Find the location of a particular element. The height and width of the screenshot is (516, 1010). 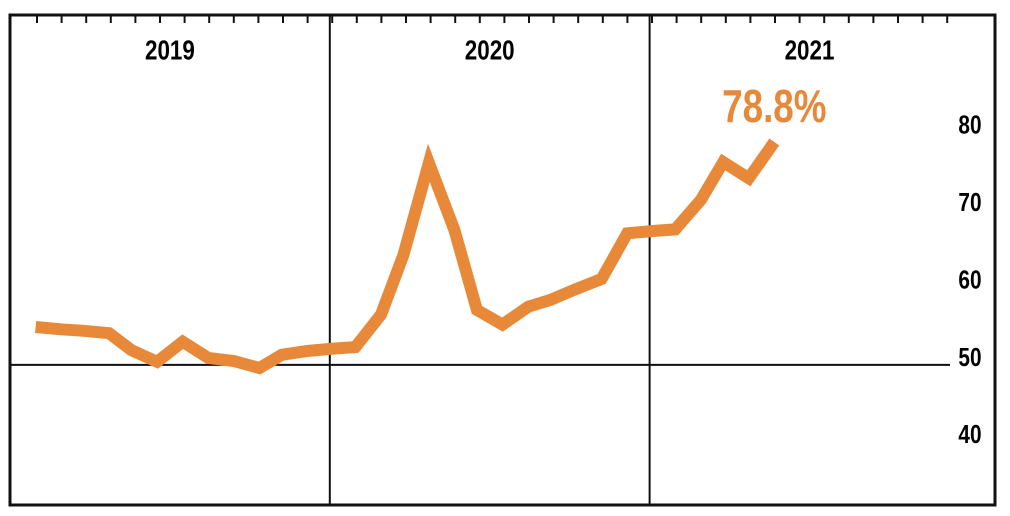

y-tick-label: 80 is located at coordinates (969, 124).